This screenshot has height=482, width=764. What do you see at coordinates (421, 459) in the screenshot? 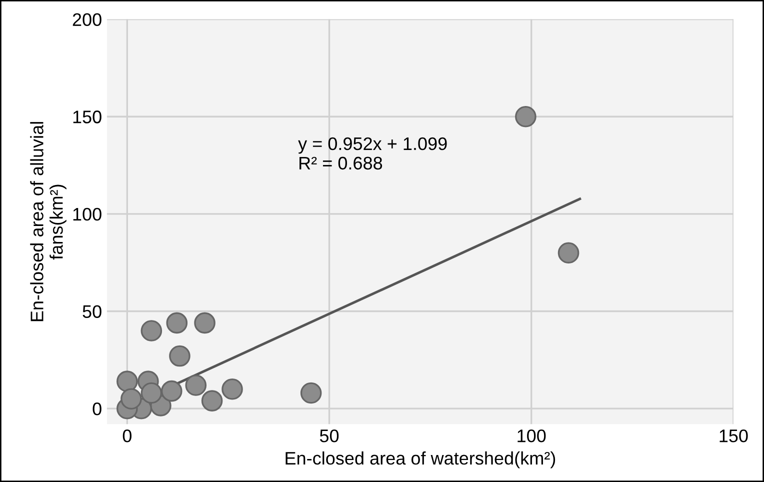
I see `x-axis-title: En-closed area of watershed(km²)` at bounding box center [421, 459].